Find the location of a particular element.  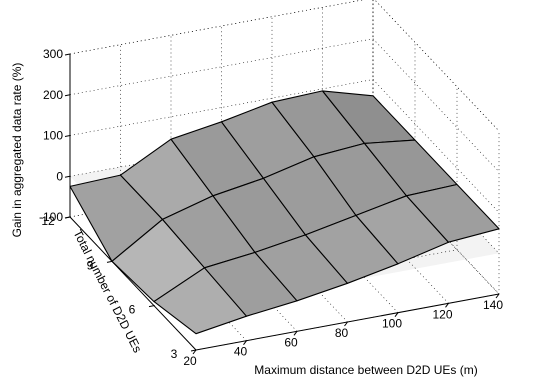

y-tick-label: 12 is located at coordinates (48, 221).